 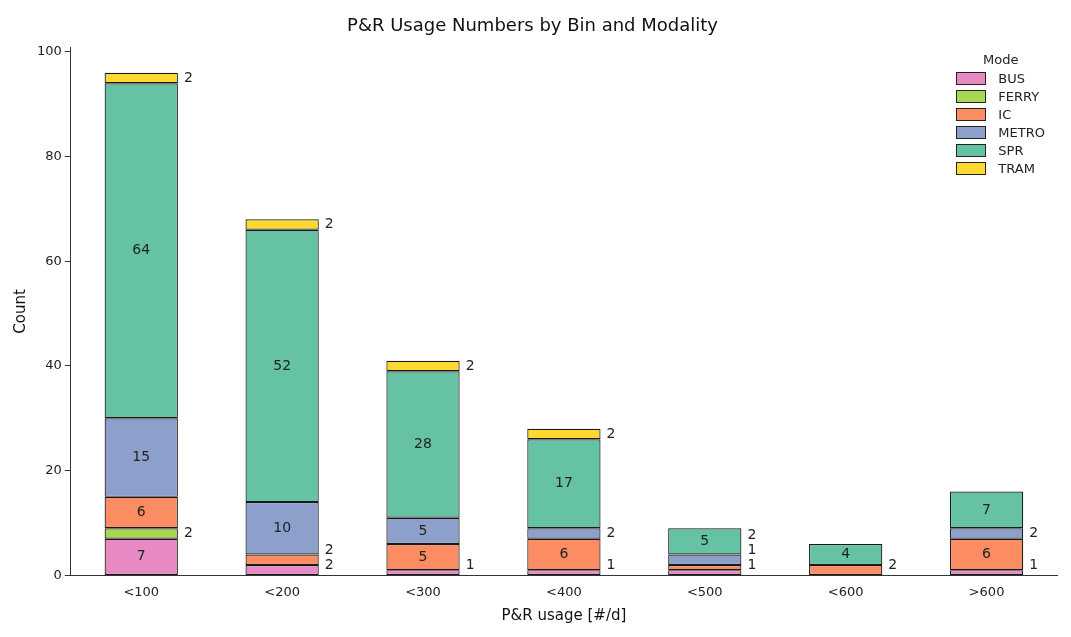 What do you see at coordinates (845, 591) in the screenshot?
I see `x-tick-label: <600` at bounding box center [845, 591].